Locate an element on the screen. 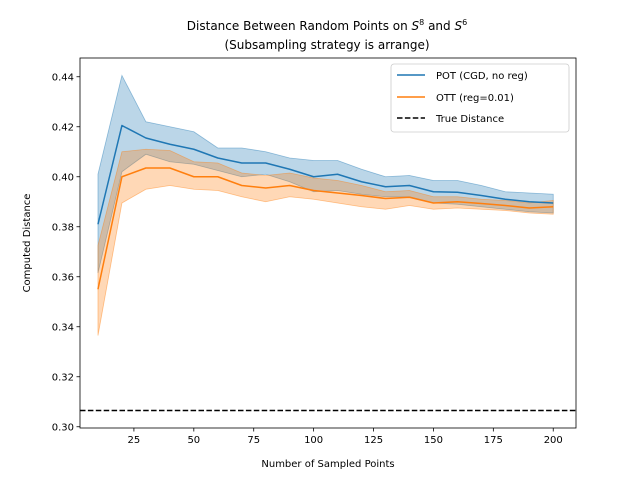  y-tick-label-0.42: 0.42 is located at coordinates (63, 127).